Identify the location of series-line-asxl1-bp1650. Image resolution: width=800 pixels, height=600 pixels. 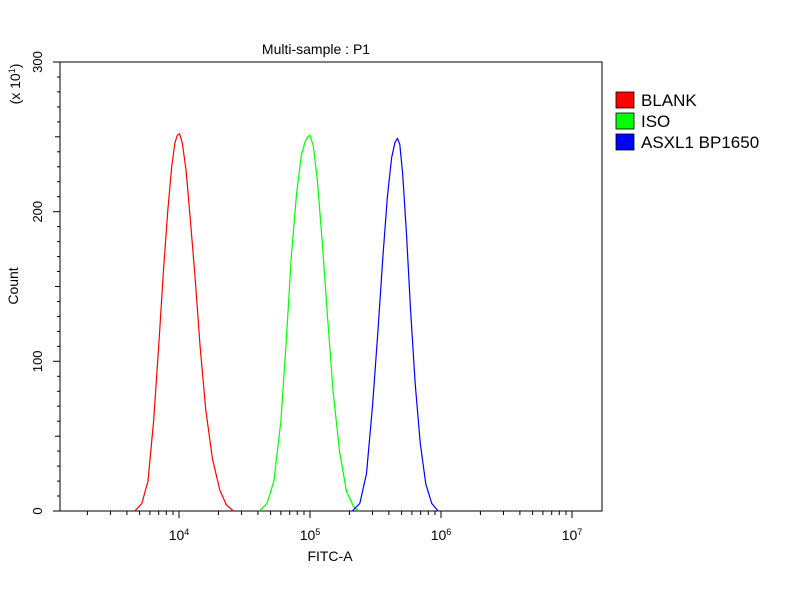
(395, 324).